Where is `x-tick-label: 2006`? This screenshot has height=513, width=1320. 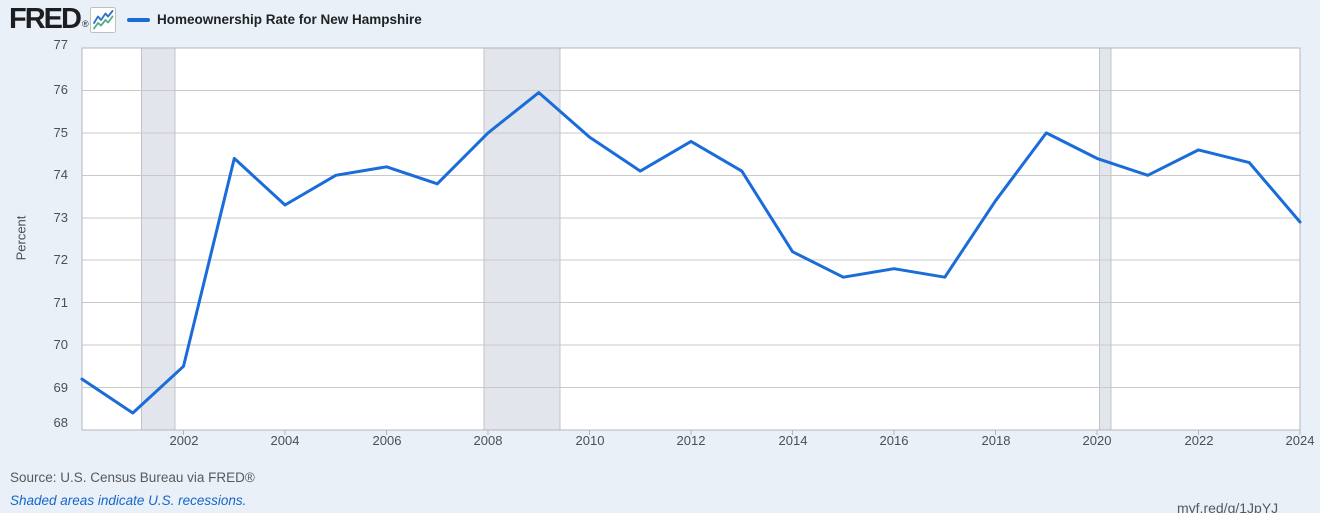 x-tick-label: 2006 is located at coordinates (387, 440).